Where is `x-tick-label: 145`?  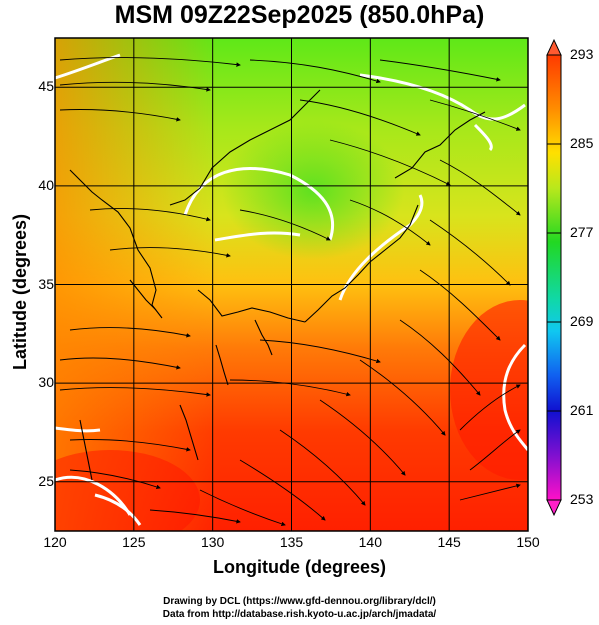 x-tick-label: 145 is located at coordinates (449, 542).